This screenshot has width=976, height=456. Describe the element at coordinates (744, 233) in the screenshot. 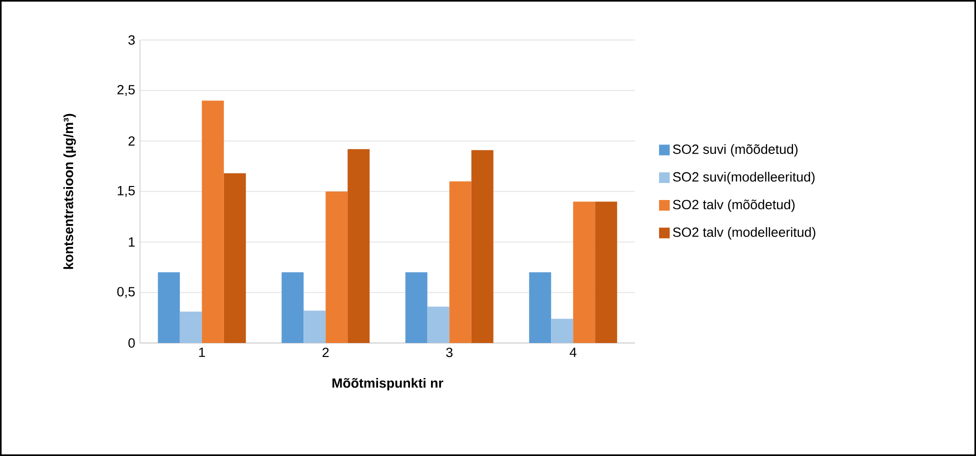

I see `legend-label: SO2 talv (modelleeritud)` at that location.